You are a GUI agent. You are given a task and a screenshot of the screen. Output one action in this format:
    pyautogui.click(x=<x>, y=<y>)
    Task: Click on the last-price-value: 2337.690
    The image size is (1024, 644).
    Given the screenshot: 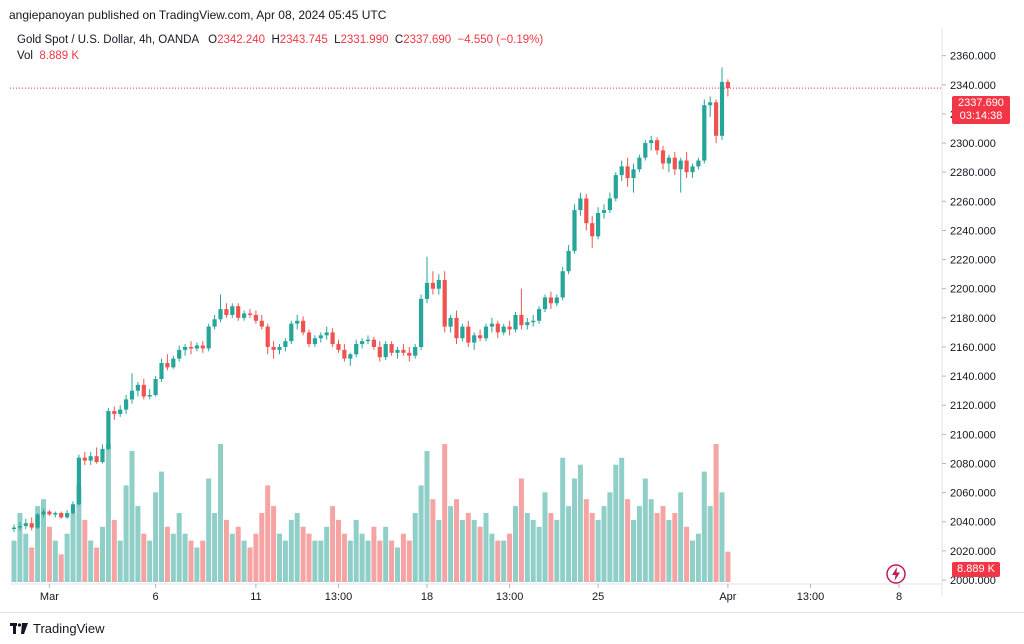 What is the action you would take?
    pyautogui.click(x=981, y=103)
    